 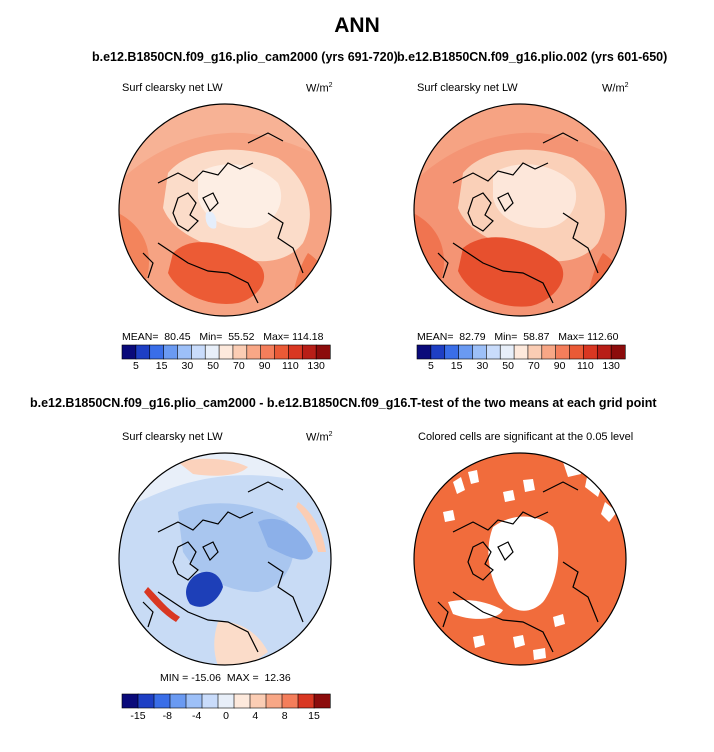 I want to click on nonsignificant-central, so click(x=523, y=563).